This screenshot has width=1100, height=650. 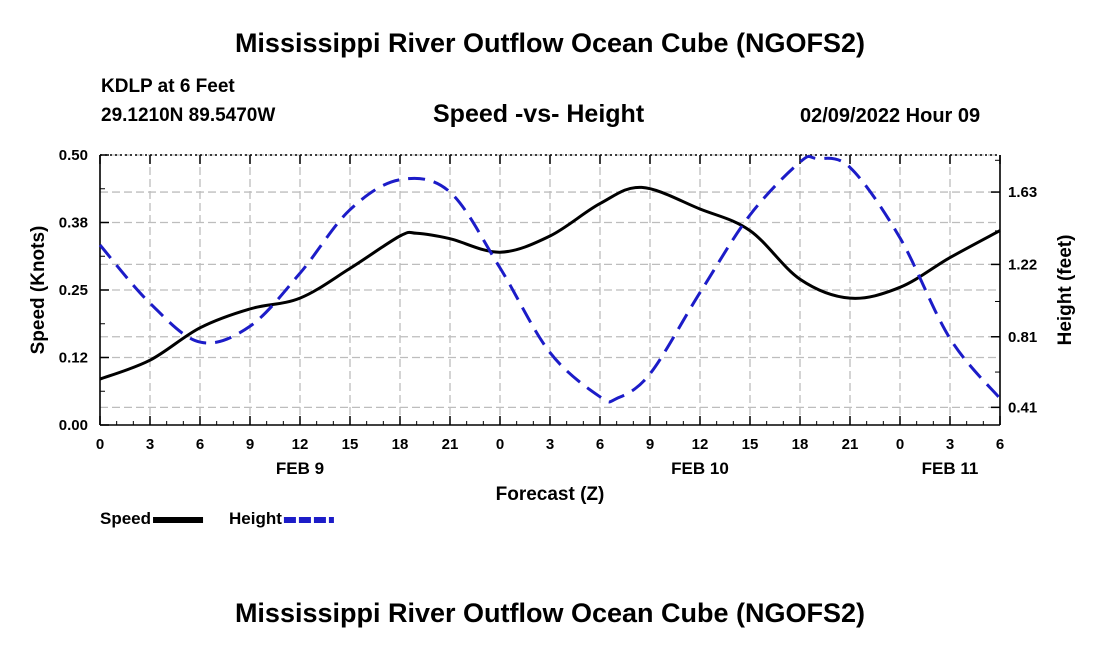 I want to click on y2-tick-label: 1.63, so click(x=1022, y=192).